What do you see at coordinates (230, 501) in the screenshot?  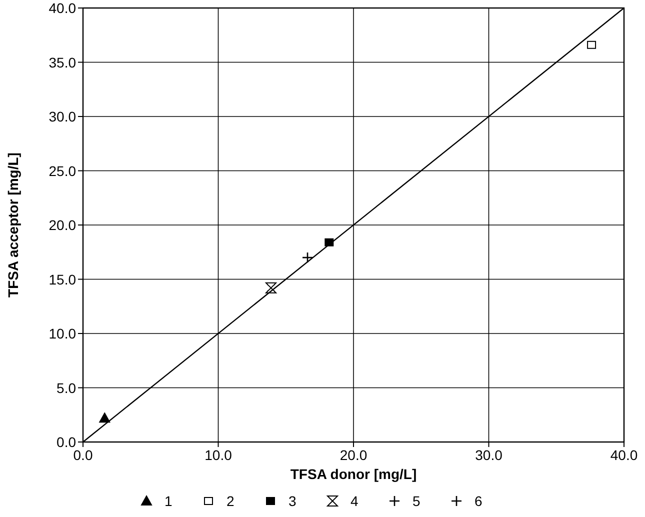 I see `legend-label: 2` at bounding box center [230, 501].